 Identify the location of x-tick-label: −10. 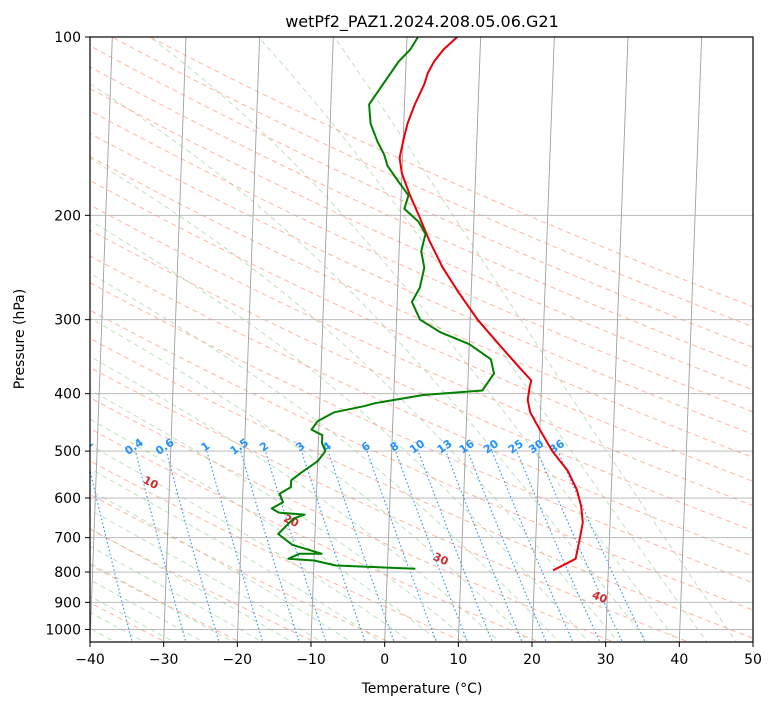
(311, 660).